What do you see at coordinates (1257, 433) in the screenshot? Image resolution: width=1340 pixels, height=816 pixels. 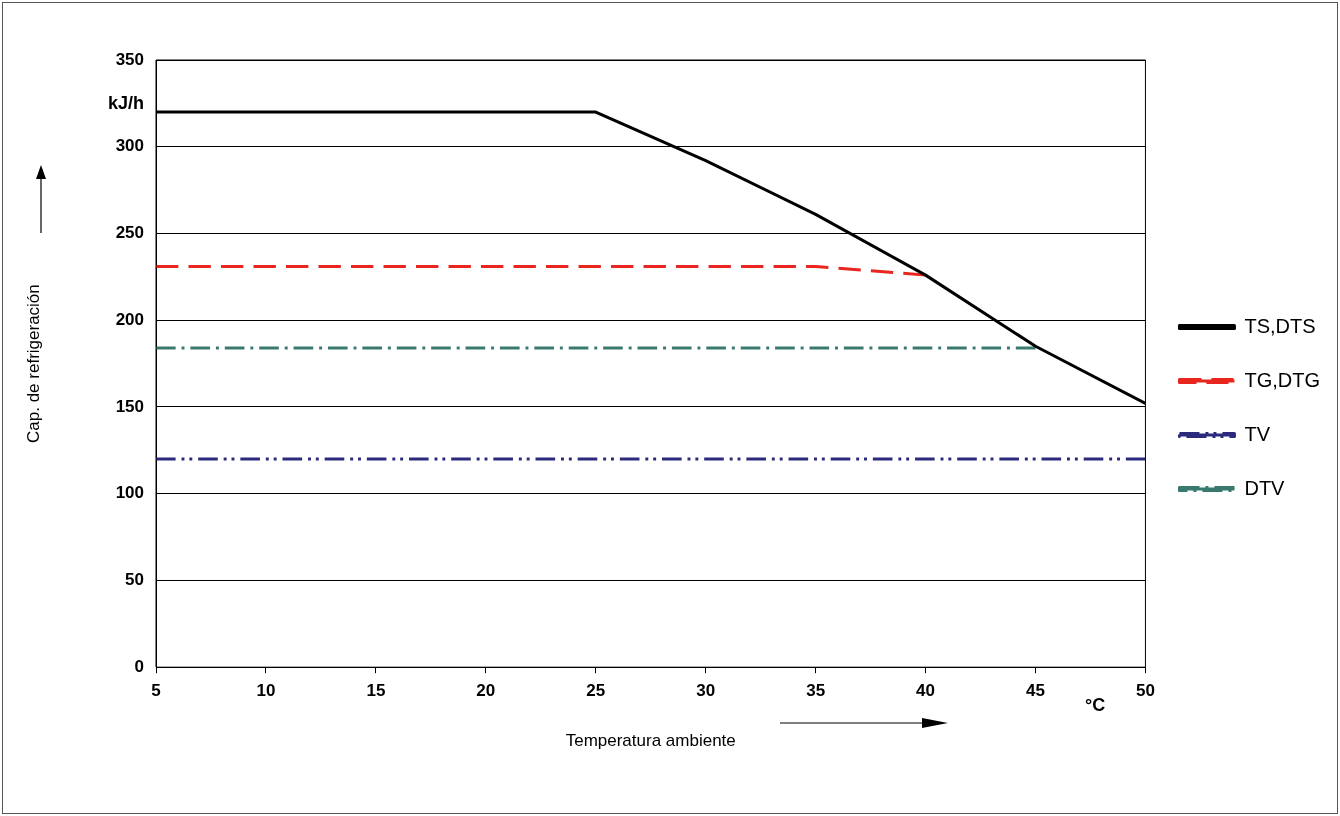 I see `legend-label: TV` at bounding box center [1257, 433].